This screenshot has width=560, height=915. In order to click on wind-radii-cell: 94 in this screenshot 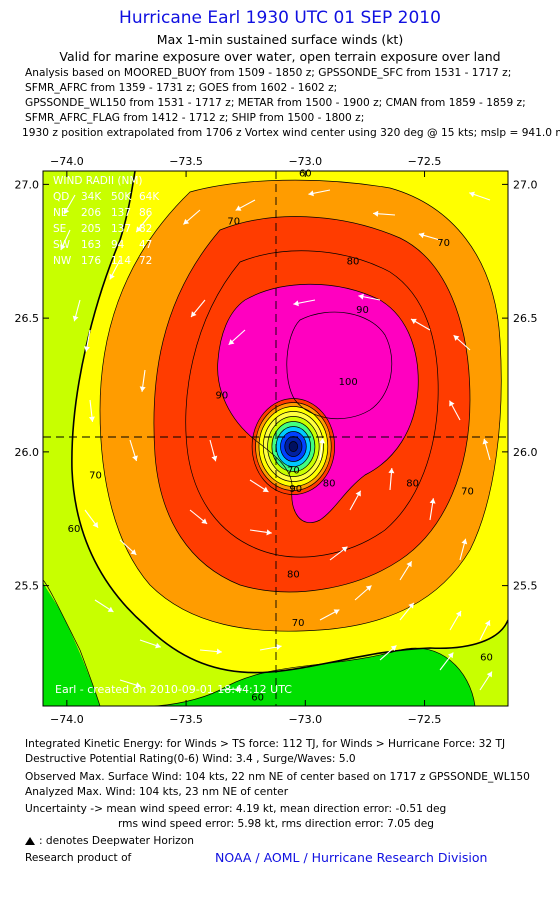, I will do `click(118, 245)`.